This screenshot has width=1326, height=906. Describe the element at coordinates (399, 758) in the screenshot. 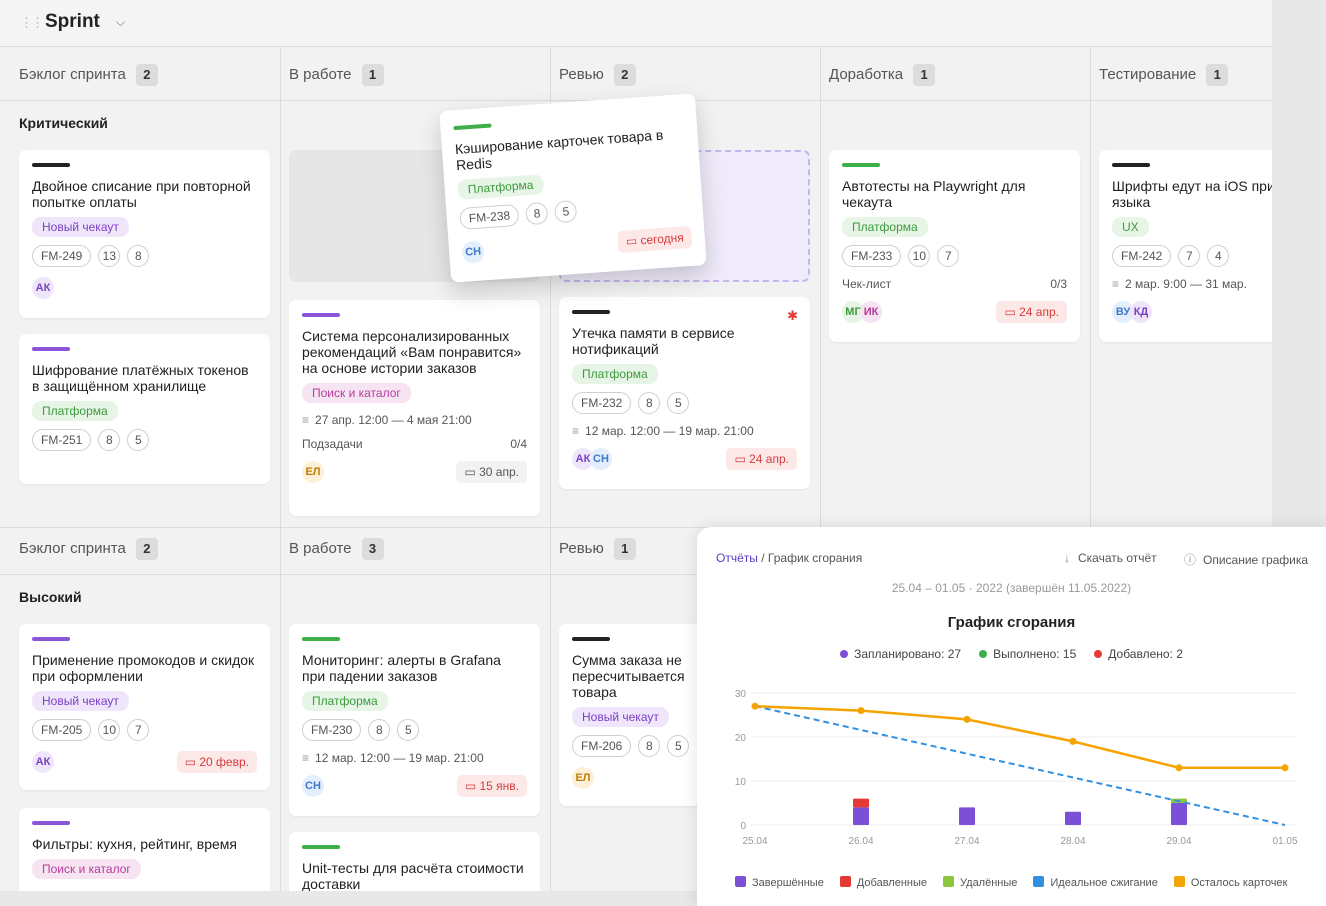

I see `card-dates: 12 мар. 12:00 — 19 мар. 21:00` at that location.